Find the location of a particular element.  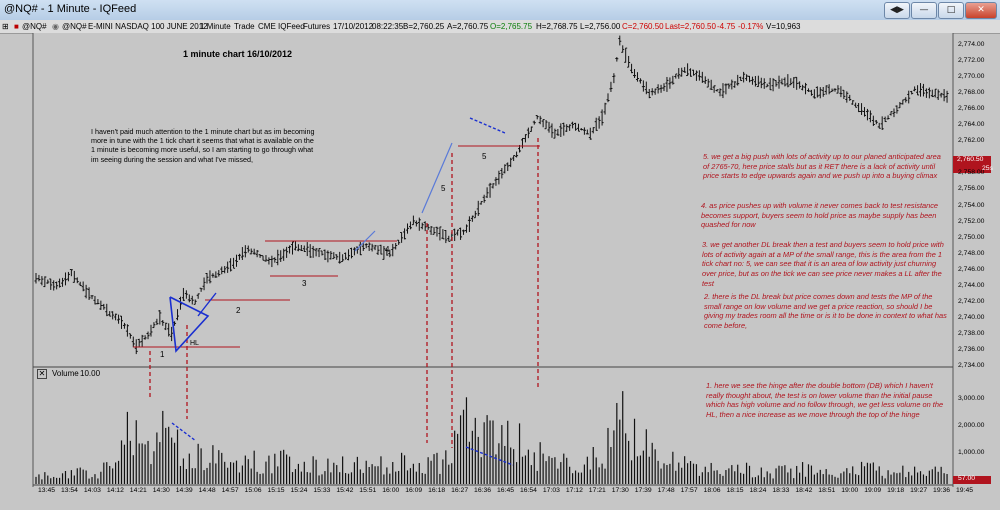

toolbar-icon: ⊞ is located at coordinates (5, 26).